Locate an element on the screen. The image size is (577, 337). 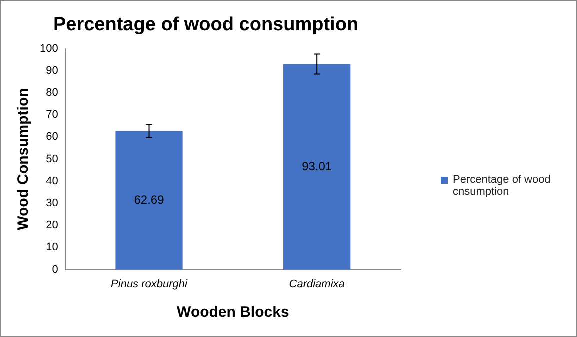
y-tick-label: 70 is located at coordinates (52, 115).